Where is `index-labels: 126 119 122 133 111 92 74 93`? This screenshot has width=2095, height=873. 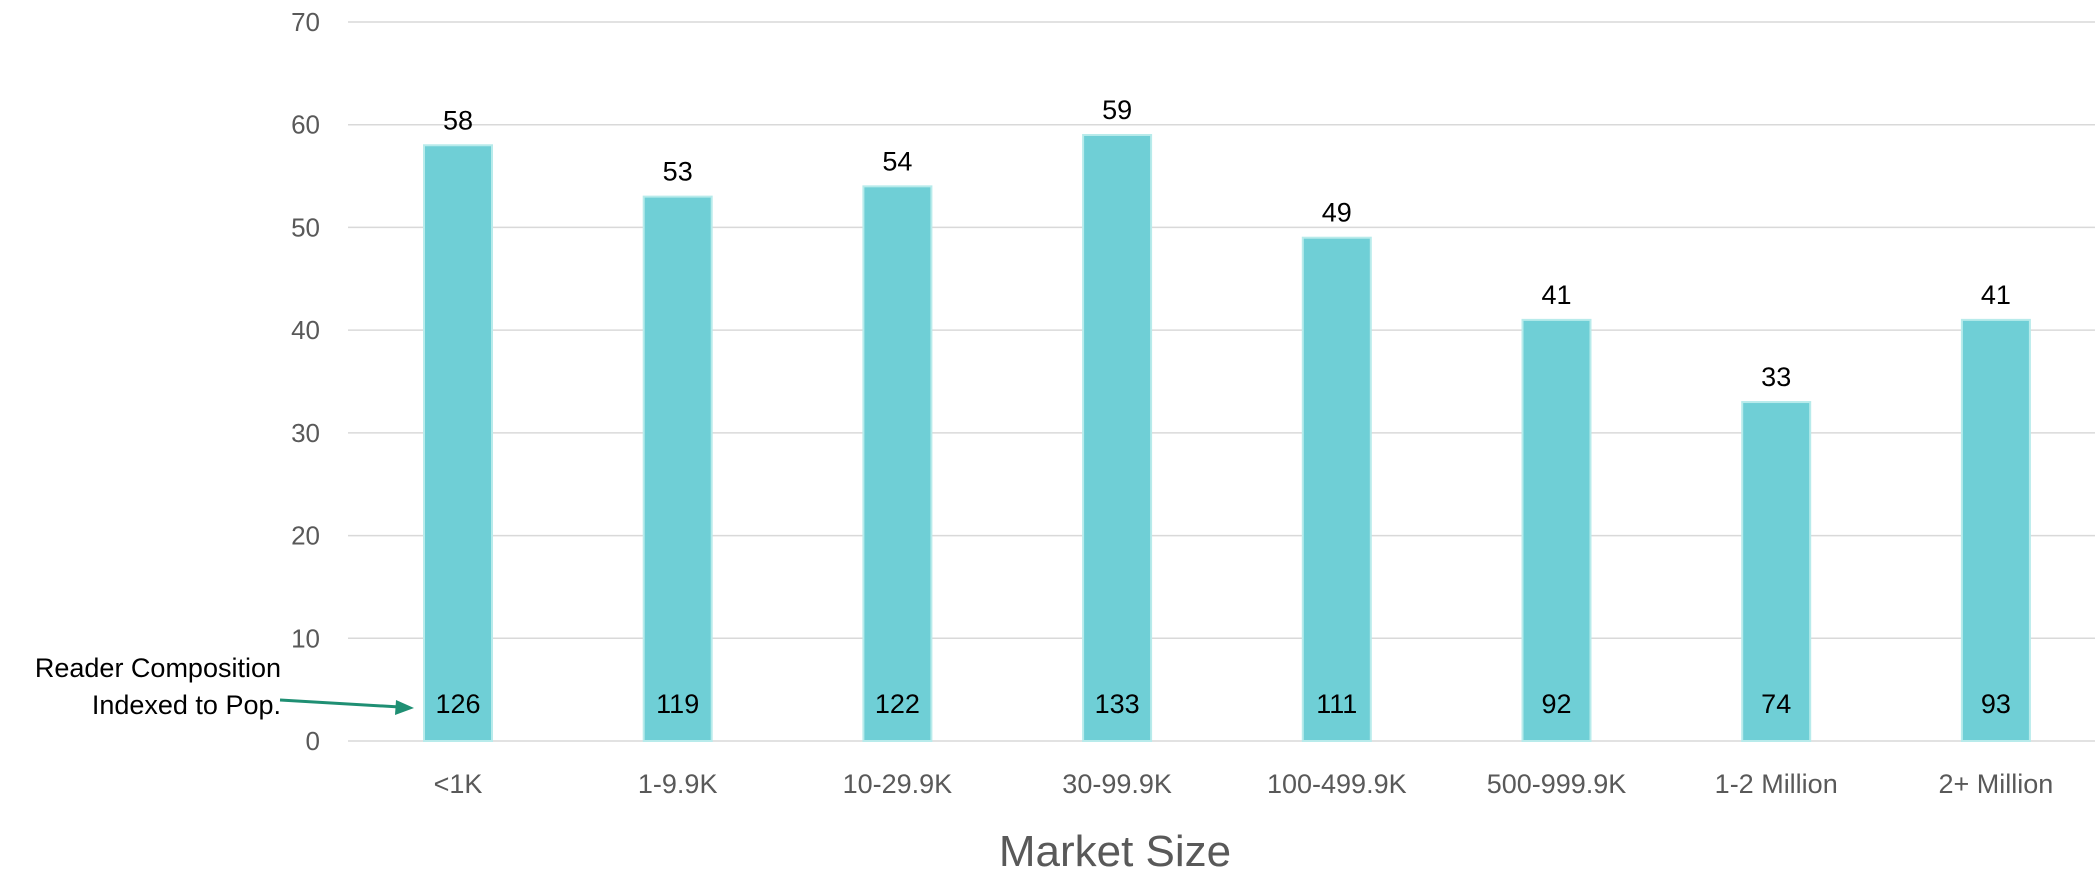
index-labels: 126 119 122 133 111 92 74 93 is located at coordinates (1222, 704).